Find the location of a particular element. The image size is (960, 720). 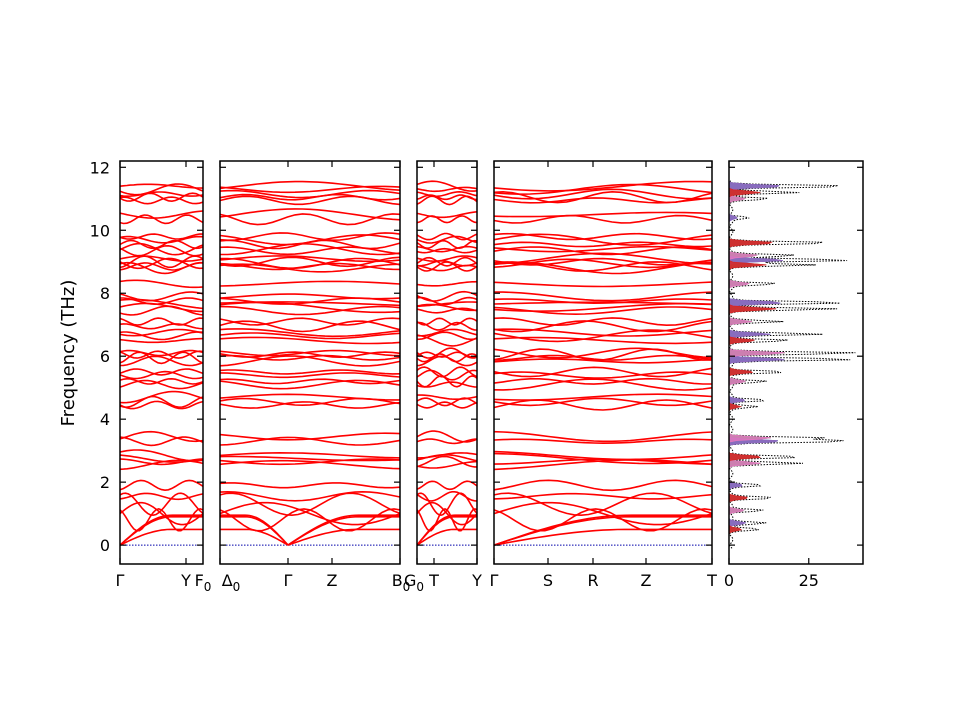

band-panel-2: F0 Δ0 Γ Z B0 is located at coordinates (302, 377).